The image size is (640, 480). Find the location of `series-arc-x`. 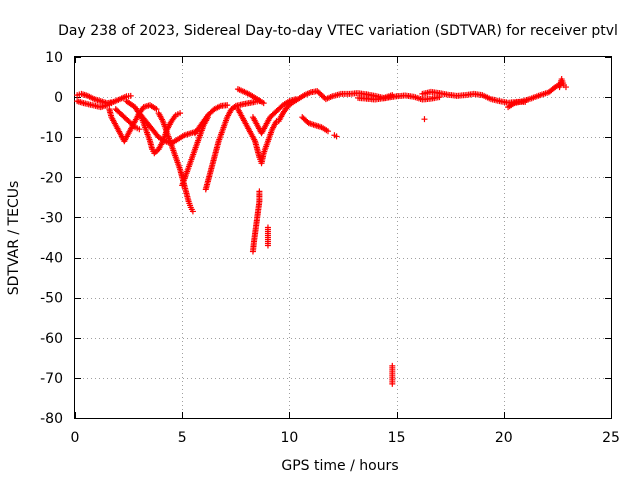

series-arc-x is located at coordinates (562, 83).